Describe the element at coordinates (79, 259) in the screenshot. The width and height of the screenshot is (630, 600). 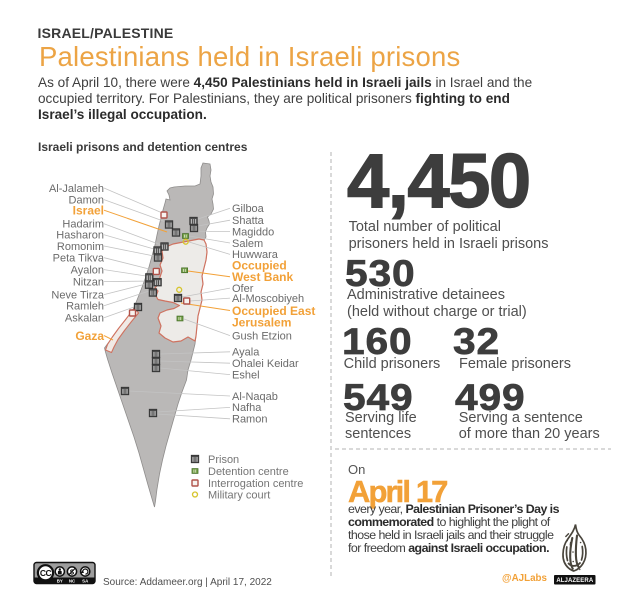
I see `svg-text: Peta Tikva` at that location.